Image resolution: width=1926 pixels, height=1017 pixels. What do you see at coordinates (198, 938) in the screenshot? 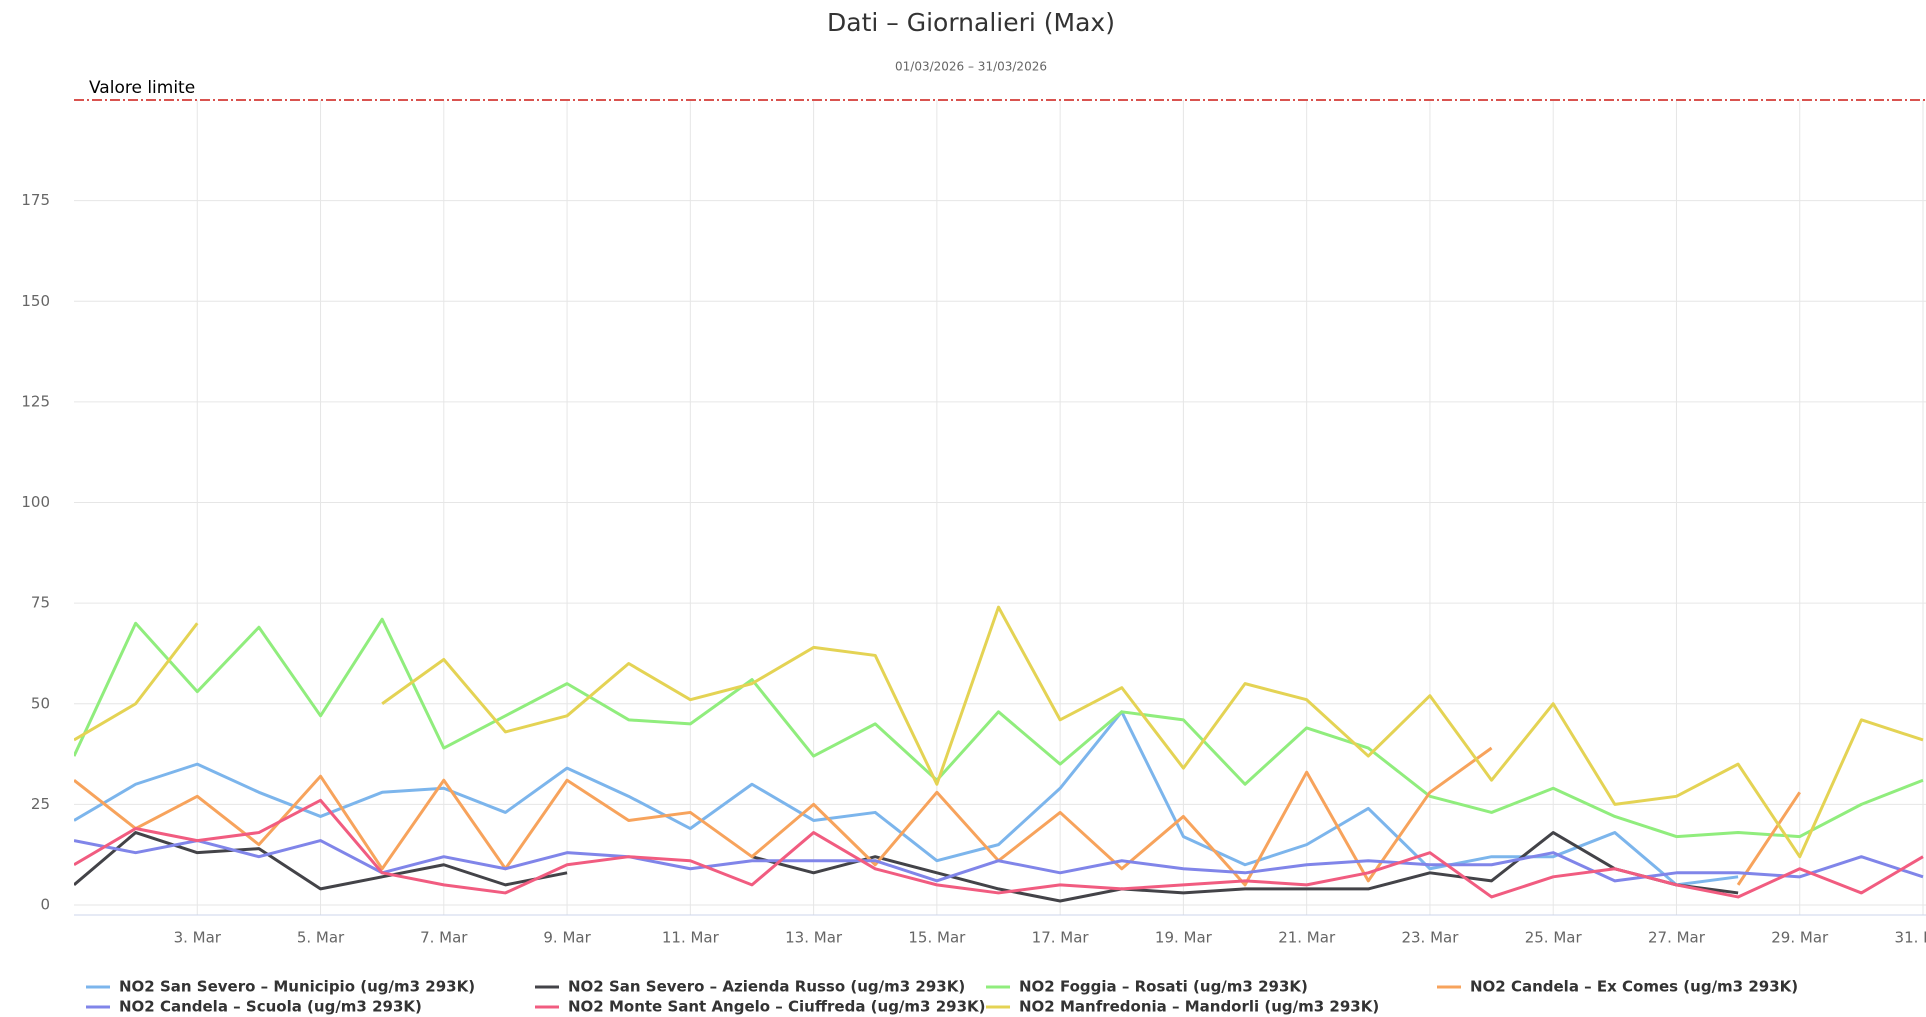
I see `x-tick-label: 3. Mar` at bounding box center [198, 938].